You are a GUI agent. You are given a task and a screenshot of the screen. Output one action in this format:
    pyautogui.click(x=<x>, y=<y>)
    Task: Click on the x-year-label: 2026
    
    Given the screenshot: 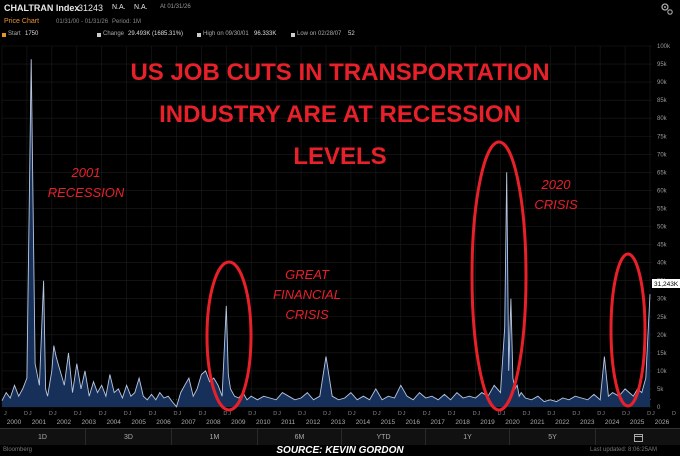 What is the action you would take?
    pyautogui.click(x=662, y=422)
    